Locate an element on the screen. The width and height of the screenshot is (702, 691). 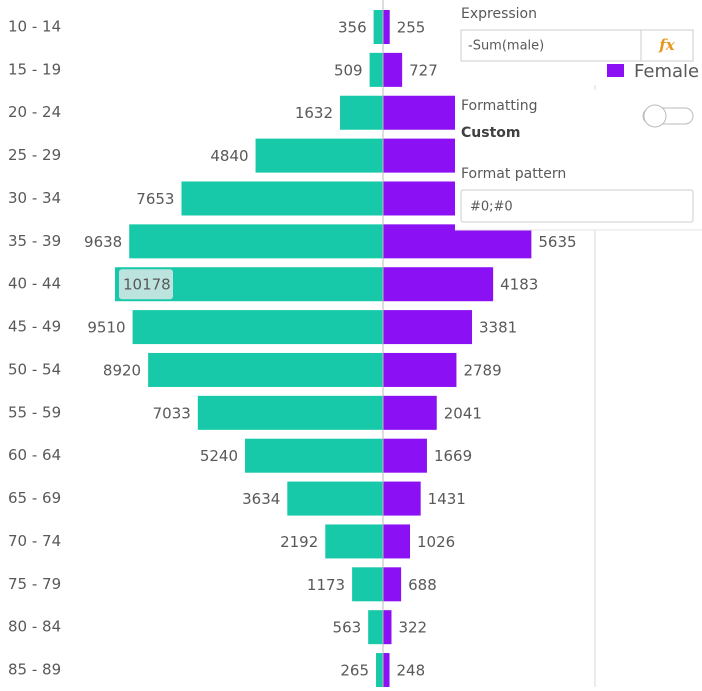
category-label: 60 - 64 is located at coordinates (34, 455).